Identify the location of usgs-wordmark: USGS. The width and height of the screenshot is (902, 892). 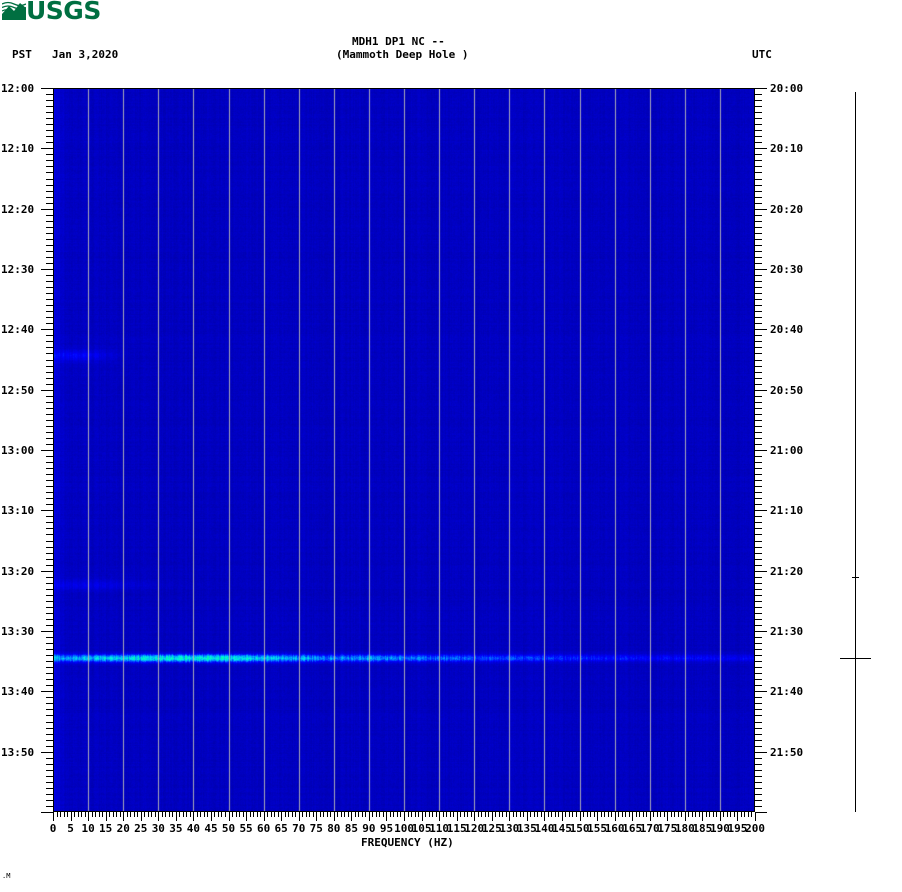
(63, 12).